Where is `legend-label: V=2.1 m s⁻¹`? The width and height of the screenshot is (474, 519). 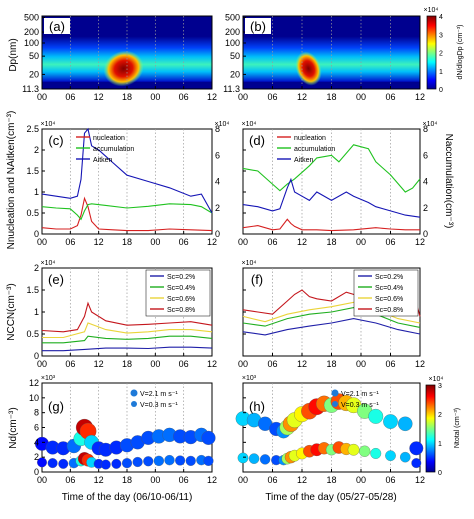 legend-label: V=2.1 m s⁻¹ is located at coordinates (159, 394).